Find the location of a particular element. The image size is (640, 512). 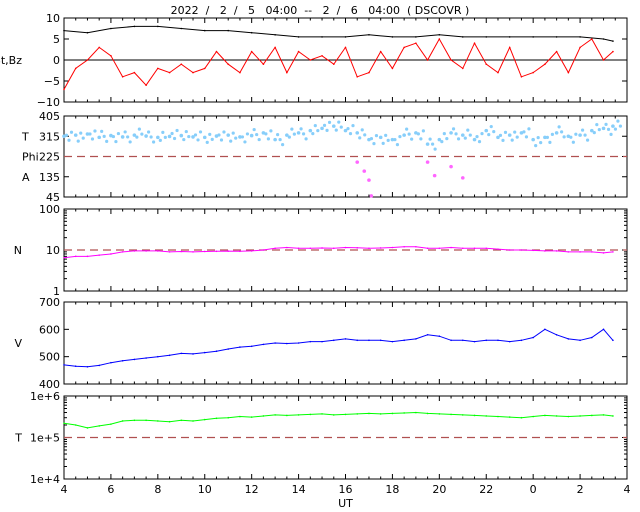

x-tick-label: 2 is located at coordinates (580, 489).